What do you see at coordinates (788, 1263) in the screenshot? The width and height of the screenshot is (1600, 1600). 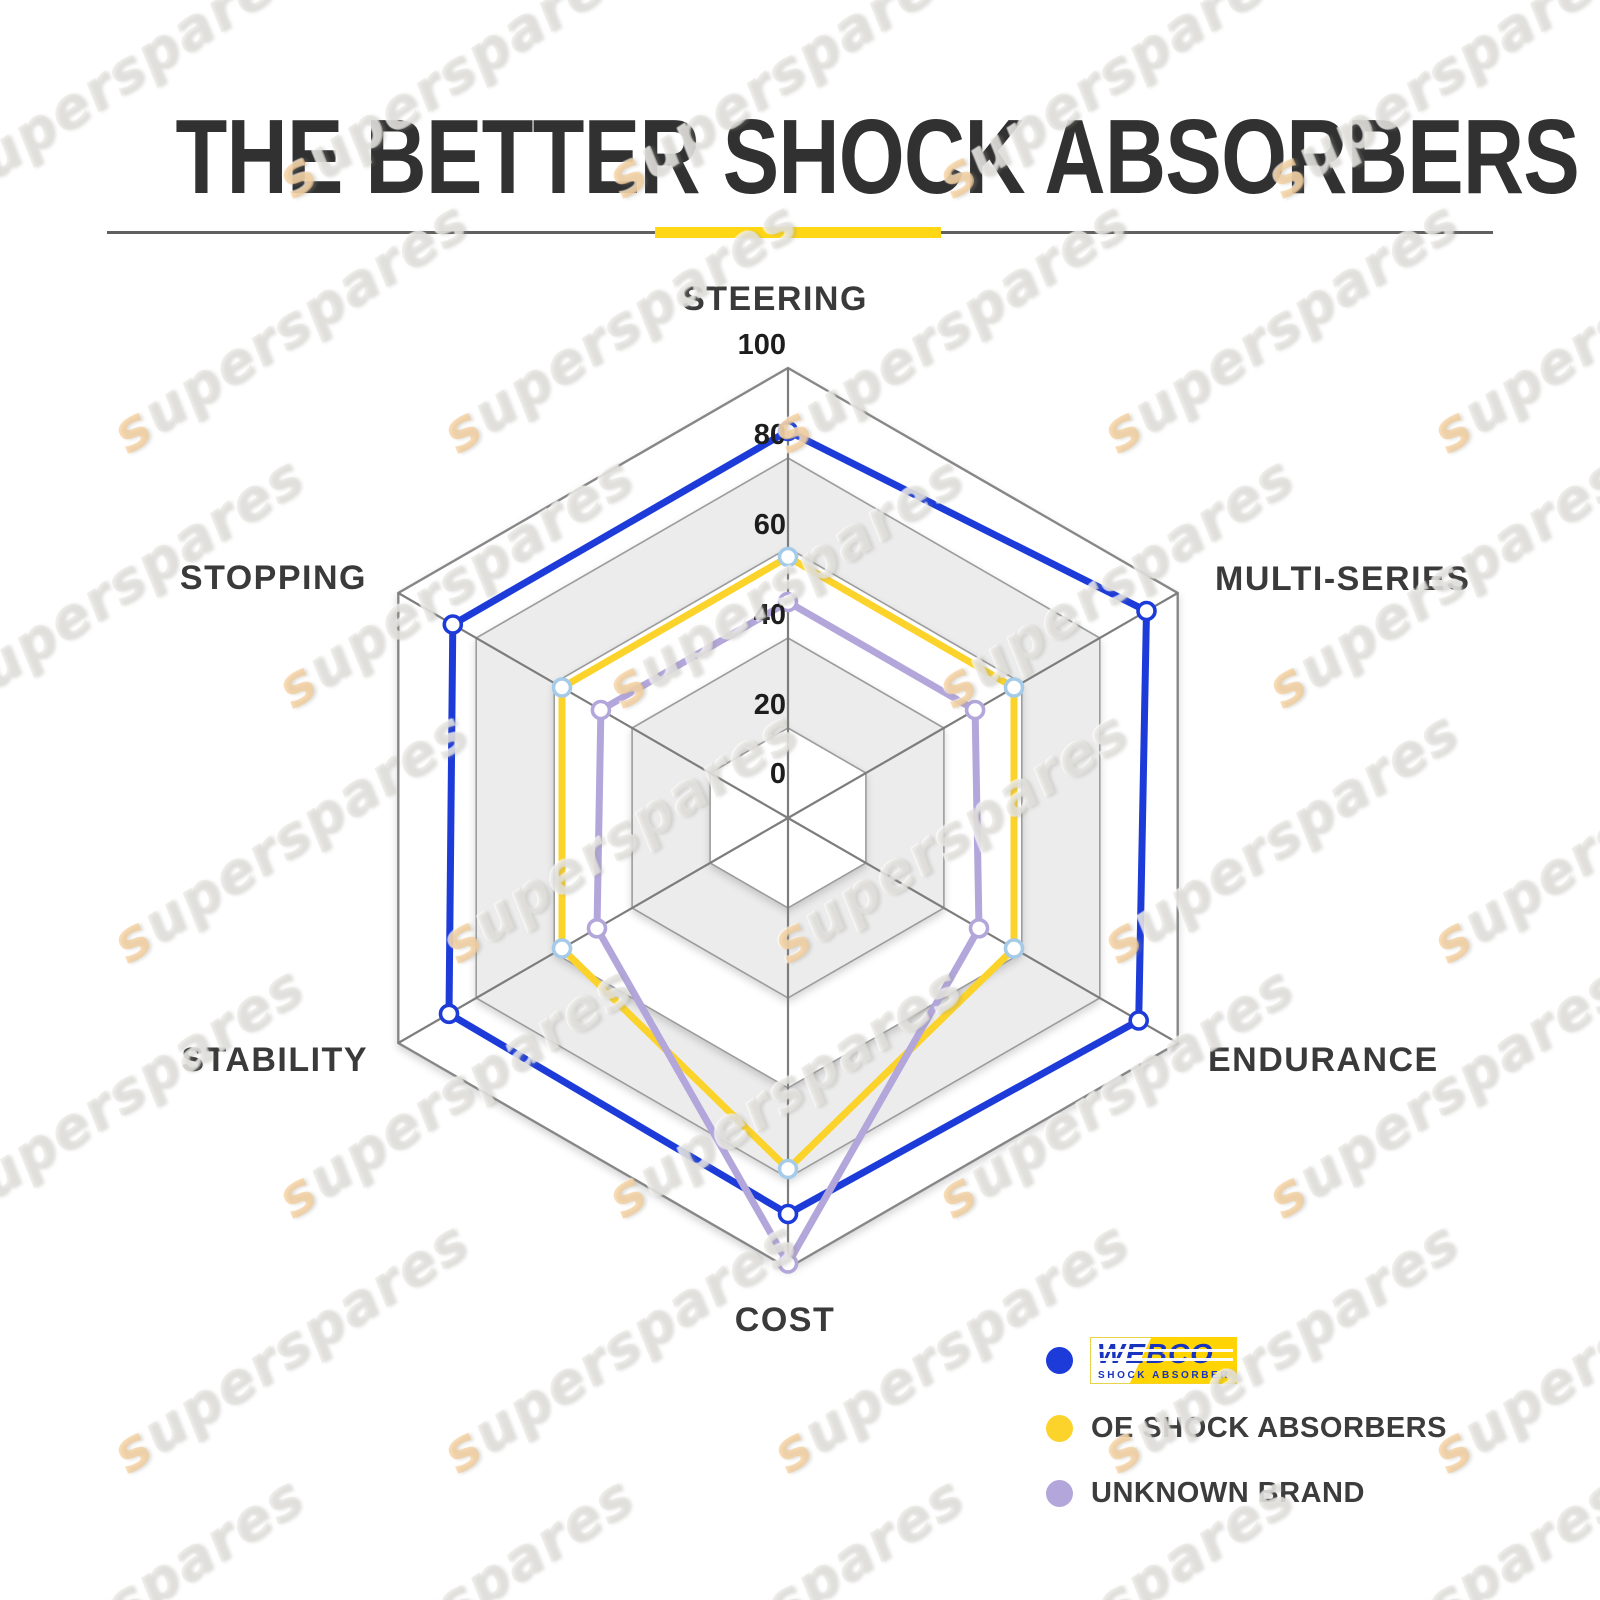 I see `marker-unknown-brand-cost` at bounding box center [788, 1263].